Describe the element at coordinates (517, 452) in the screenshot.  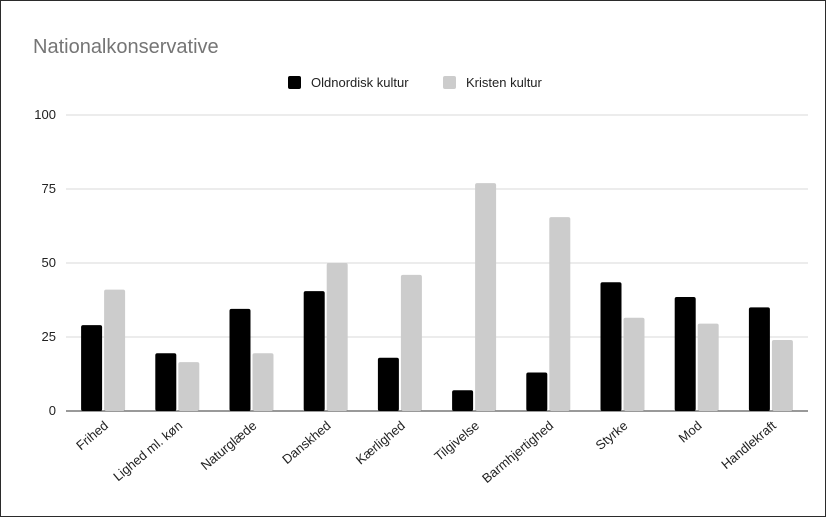
I see `x-category-label: Barmhjertighed` at that location.